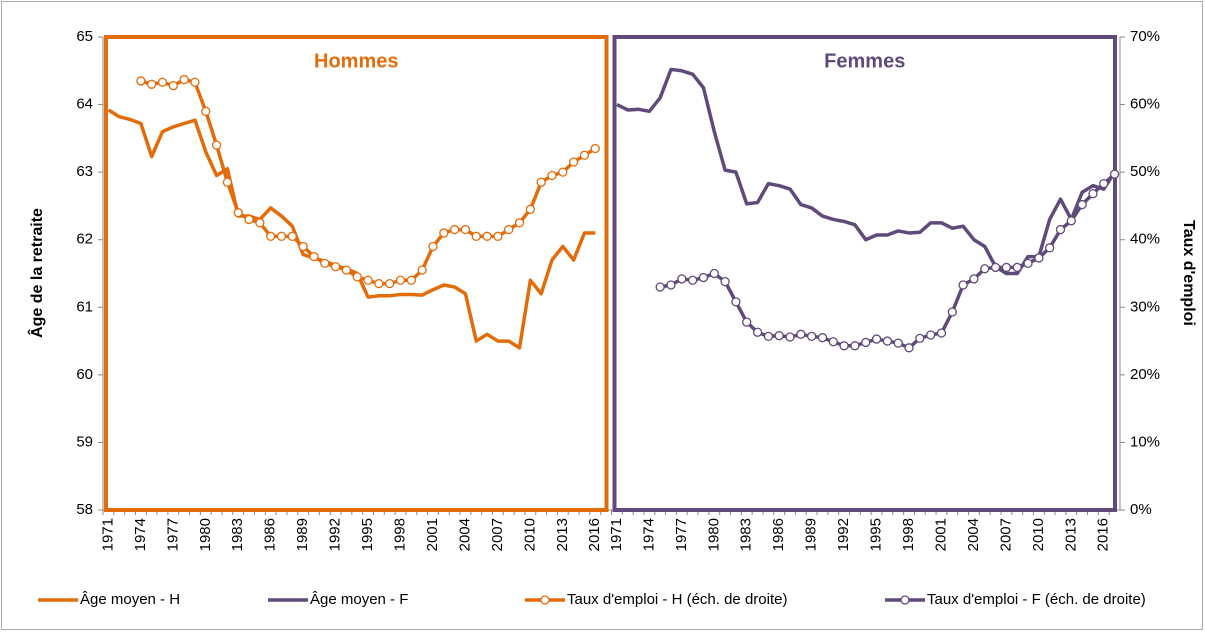 This screenshot has height=632, width=1205. What do you see at coordinates (648, 534) in the screenshot?
I see `x-tick-label: 1974` at bounding box center [648, 534].